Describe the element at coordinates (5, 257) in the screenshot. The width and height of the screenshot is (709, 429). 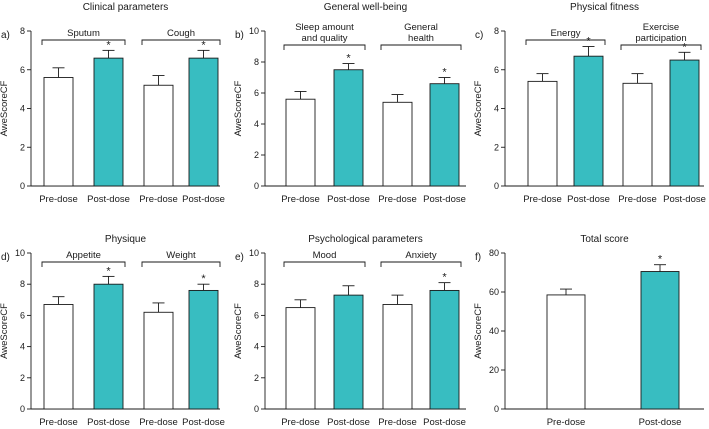
I see `panel-label: d)` at that location.